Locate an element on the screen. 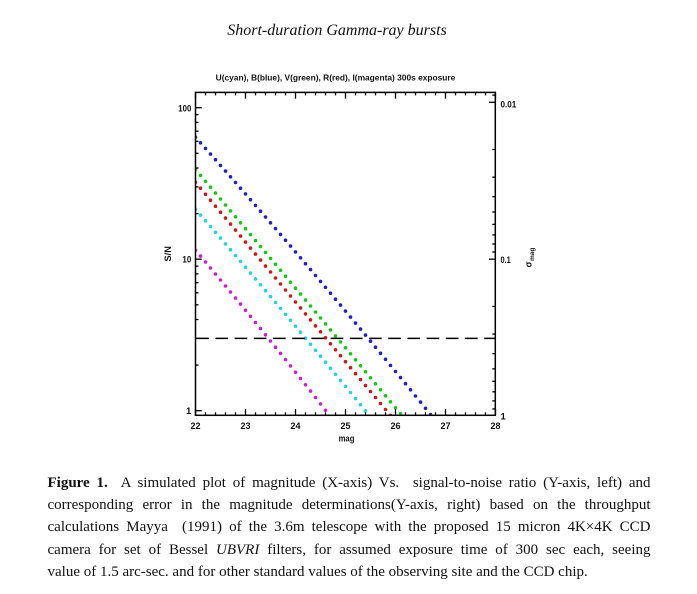 Image resolution: width=697 pixels, height=594 pixels. svg-text: 27 is located at coordinates (446, 426).